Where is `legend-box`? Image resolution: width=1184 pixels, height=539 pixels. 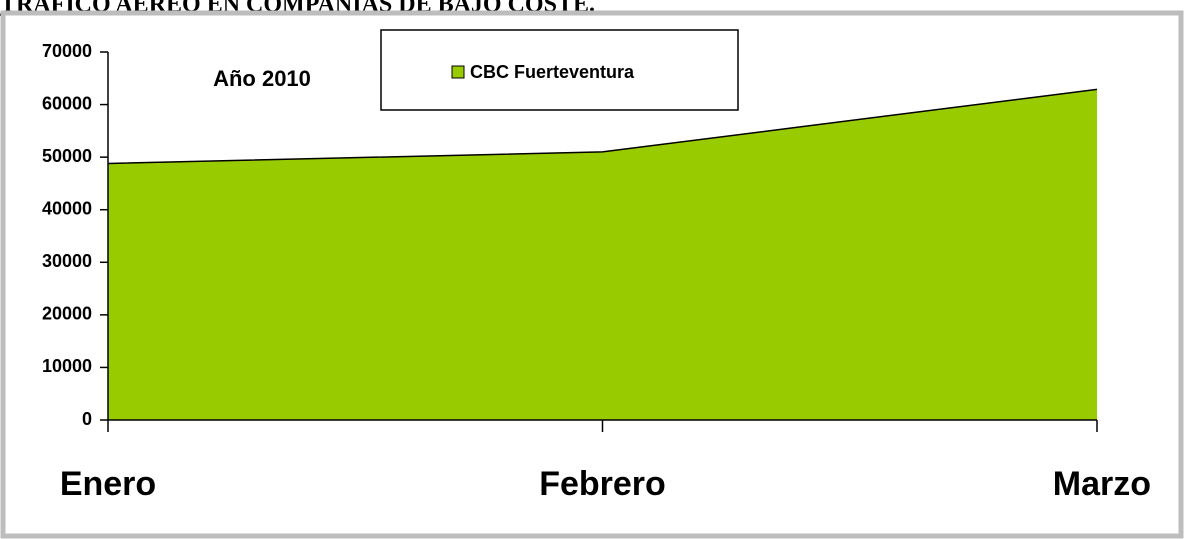
legend-box is located at coordinates (559, 70).